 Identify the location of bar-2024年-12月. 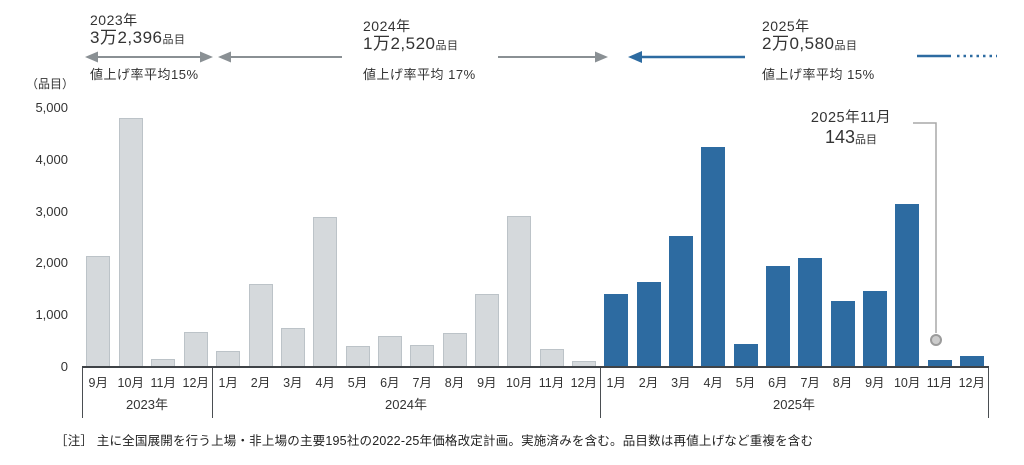
(583, 364).